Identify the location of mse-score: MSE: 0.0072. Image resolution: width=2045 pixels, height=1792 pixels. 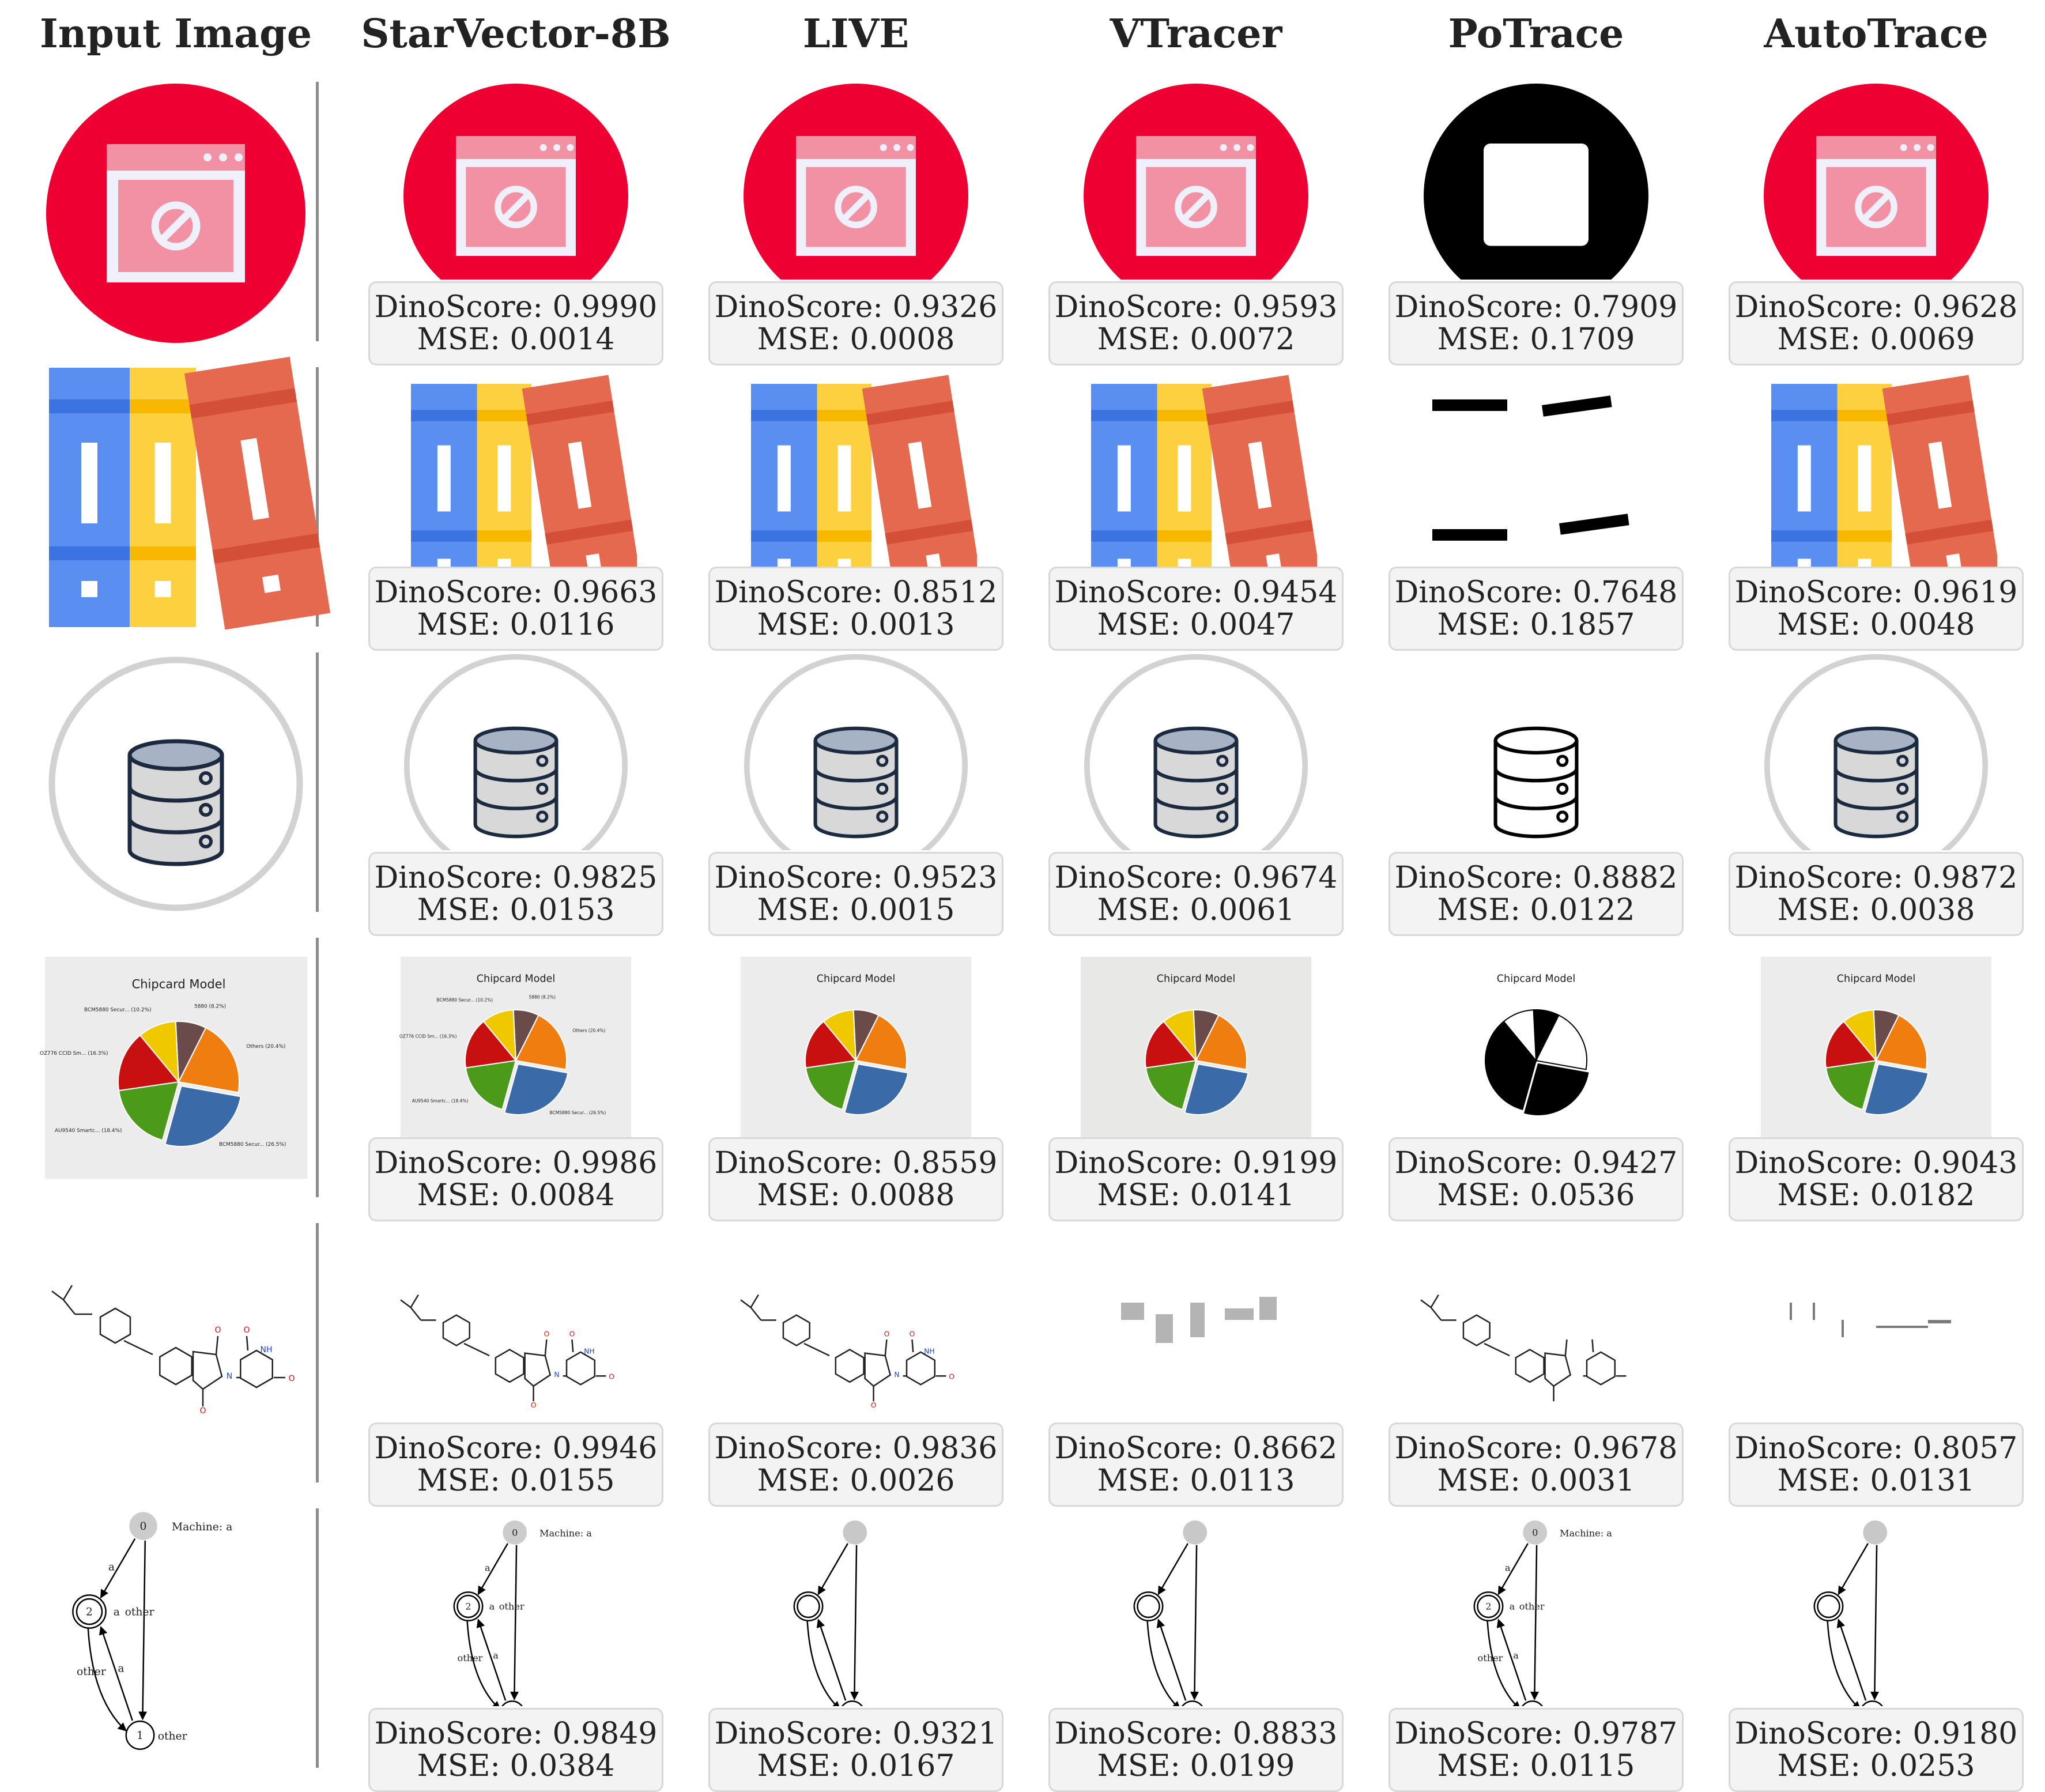
(1196, 340).